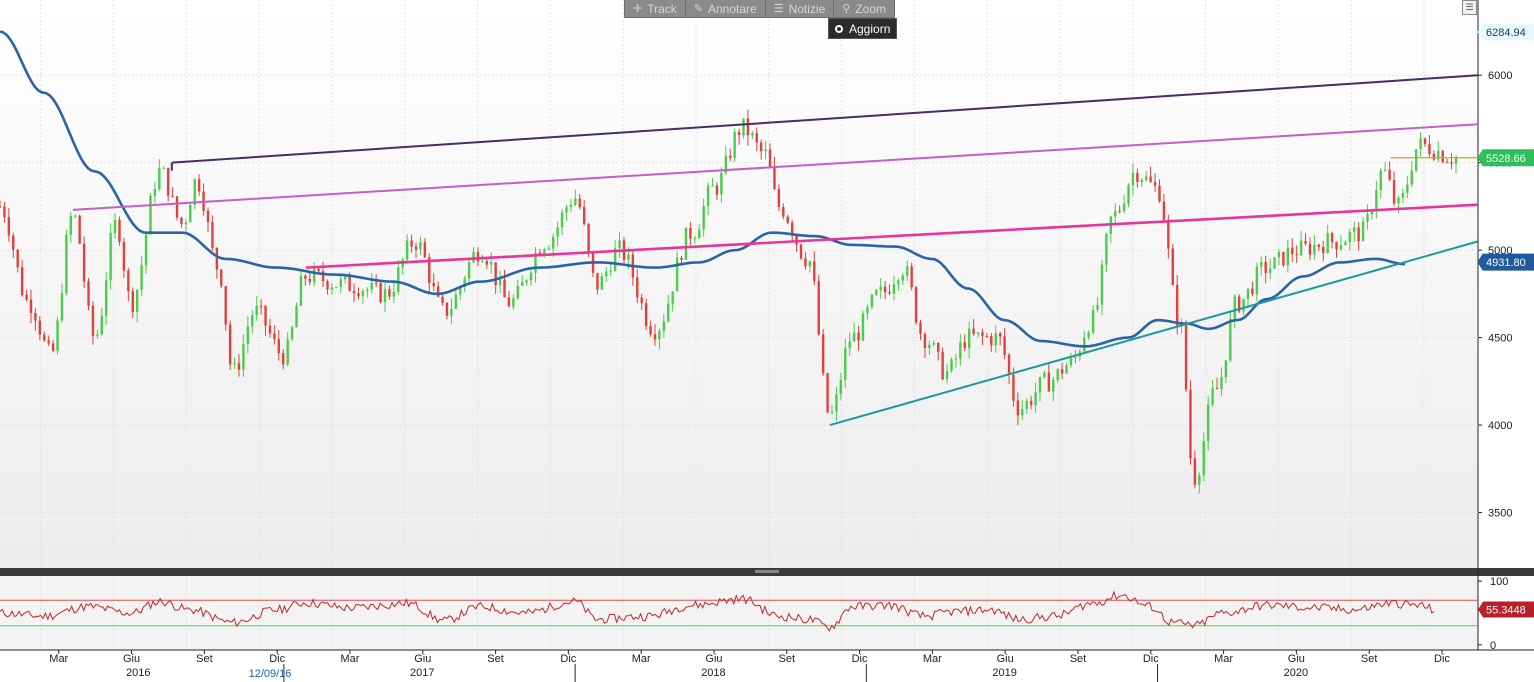 This screenshot has height=682, width=1534. What do you see at coordinates (1505, 32) in the screenshot?
I see `high-price-tag: 6284.94` at bounding box center [1505, 32].